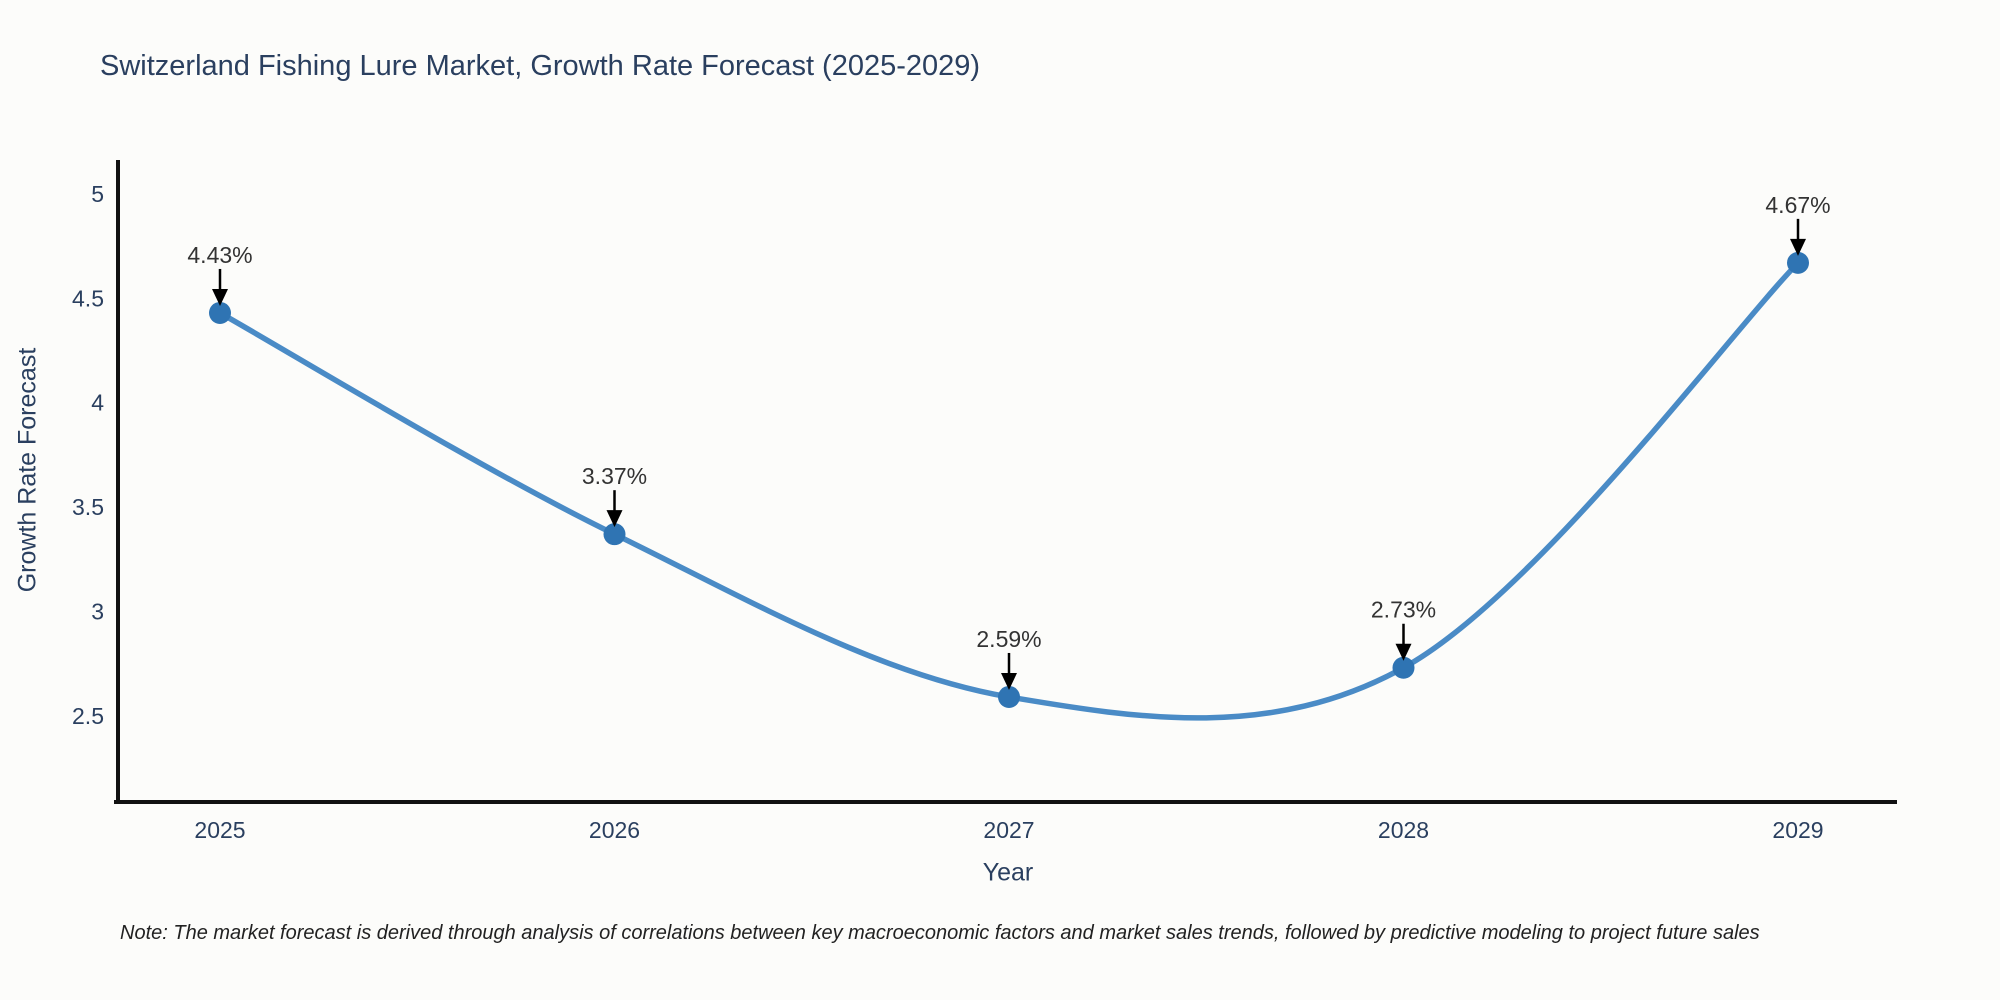 This screenshot has width=2000, height=1000. I want to click on y-tick-label: 5, so click(97, 194).